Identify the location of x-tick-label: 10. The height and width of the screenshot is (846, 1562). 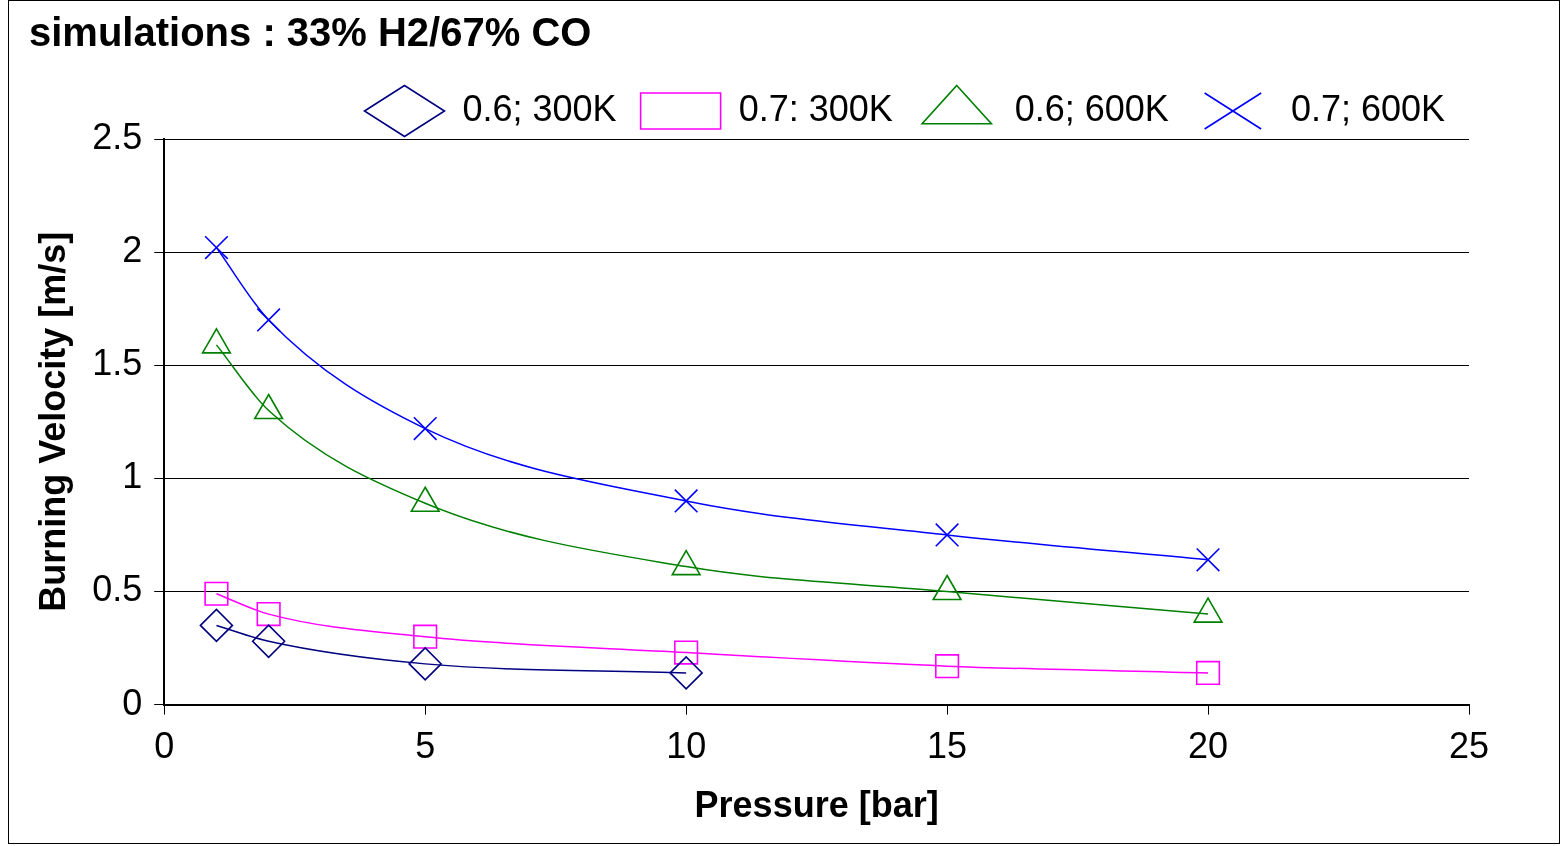
(686, 746).